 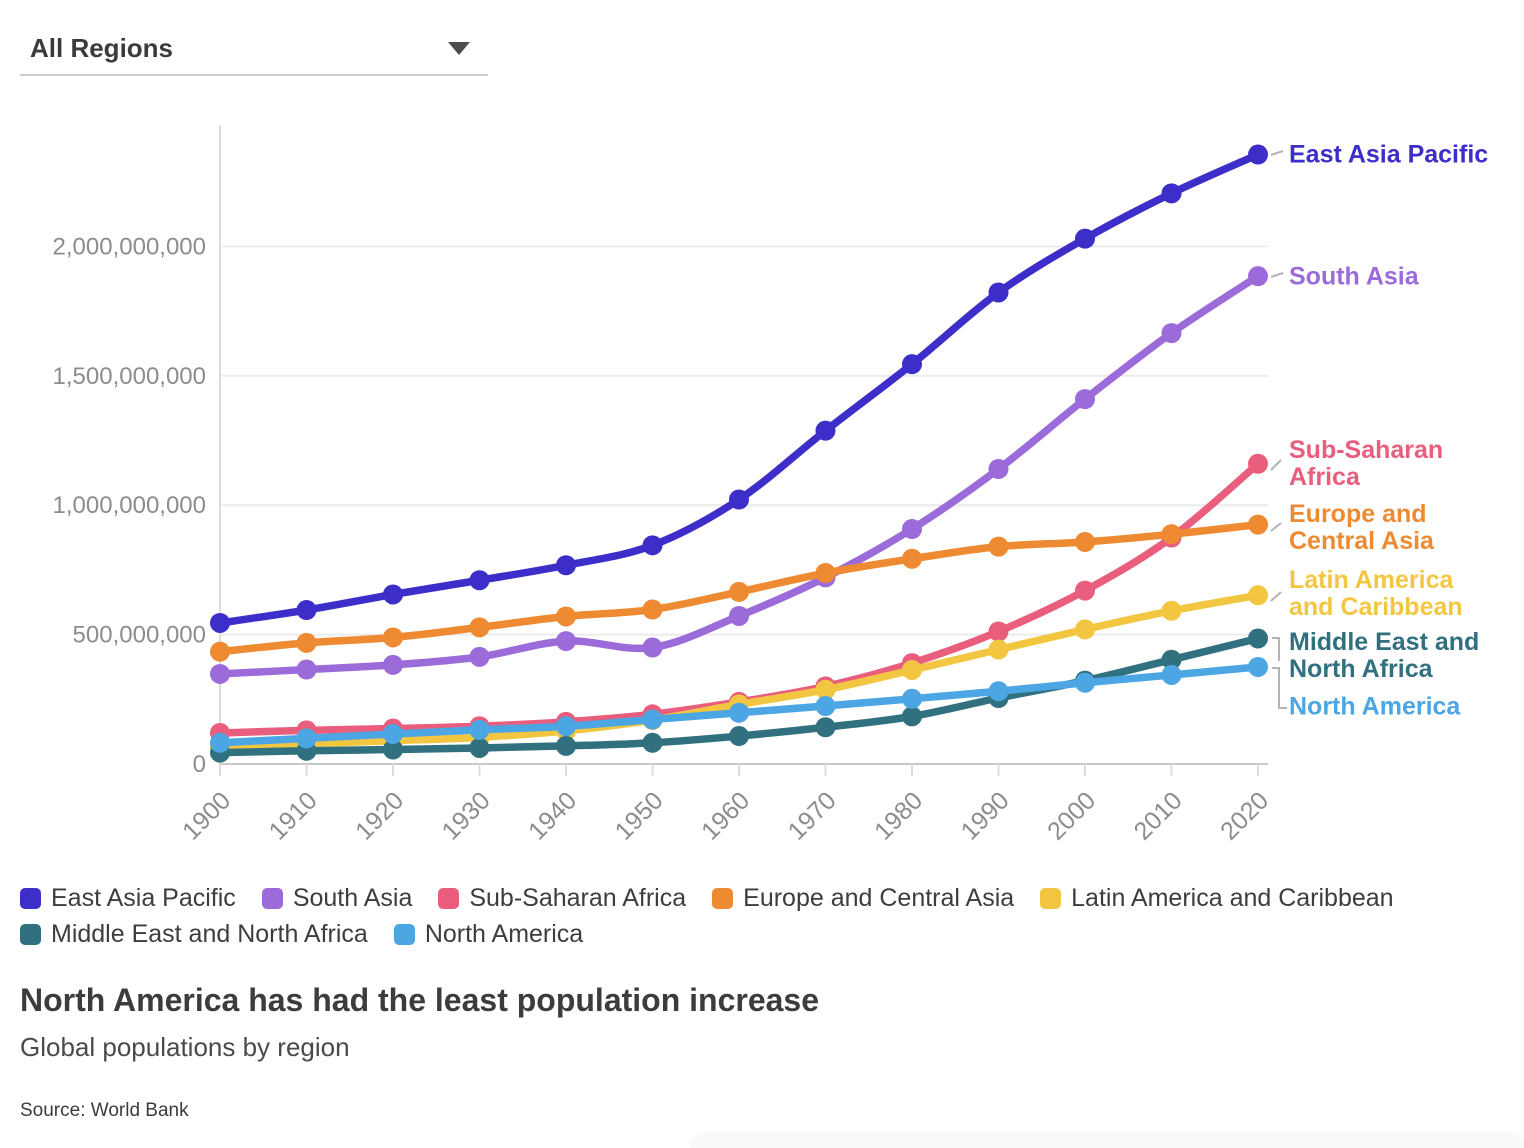 I want to click on x-tick-label: 1950, so click(x=639, y=815).